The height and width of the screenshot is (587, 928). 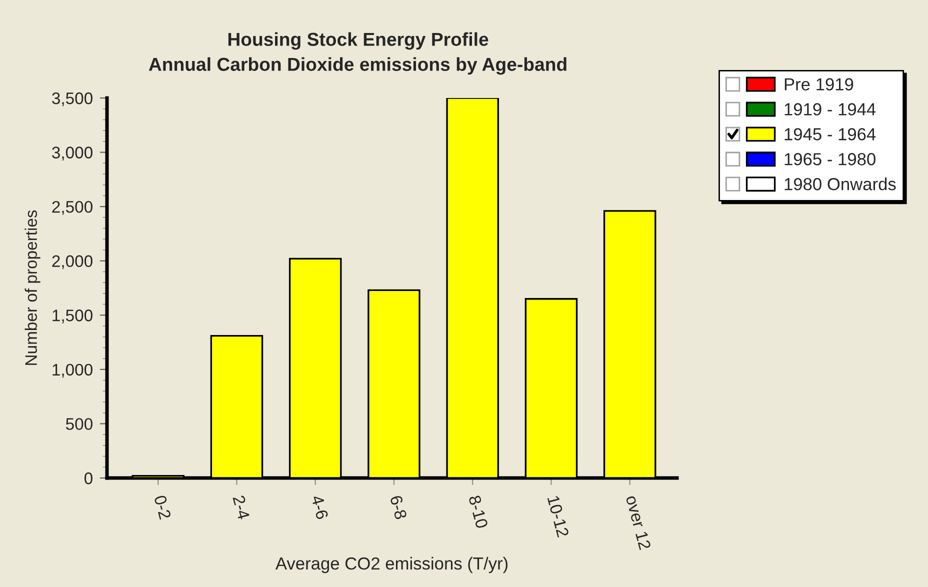 I want to click on legend-label: 1965 - 1980, so click(x=830, y=159).